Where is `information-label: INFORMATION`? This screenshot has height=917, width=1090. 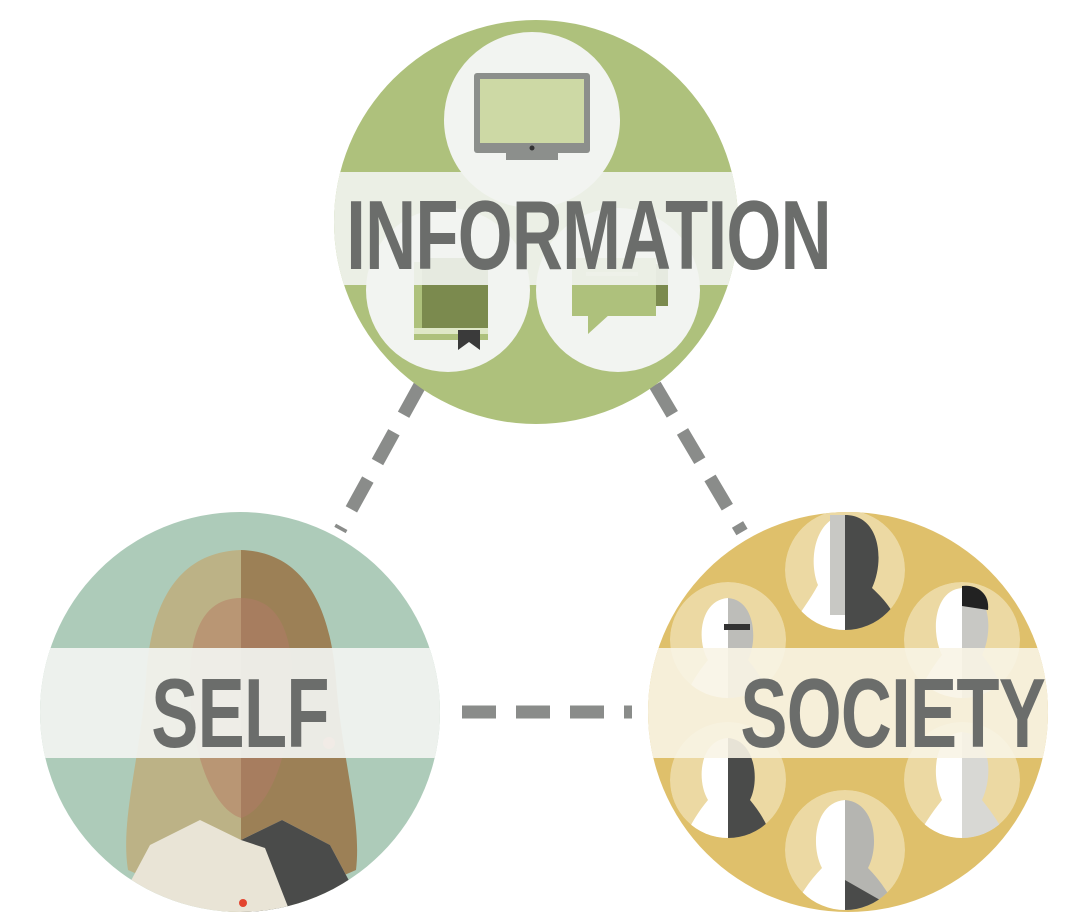 information-label: INFORMATION is located at coordinates (588, 235).